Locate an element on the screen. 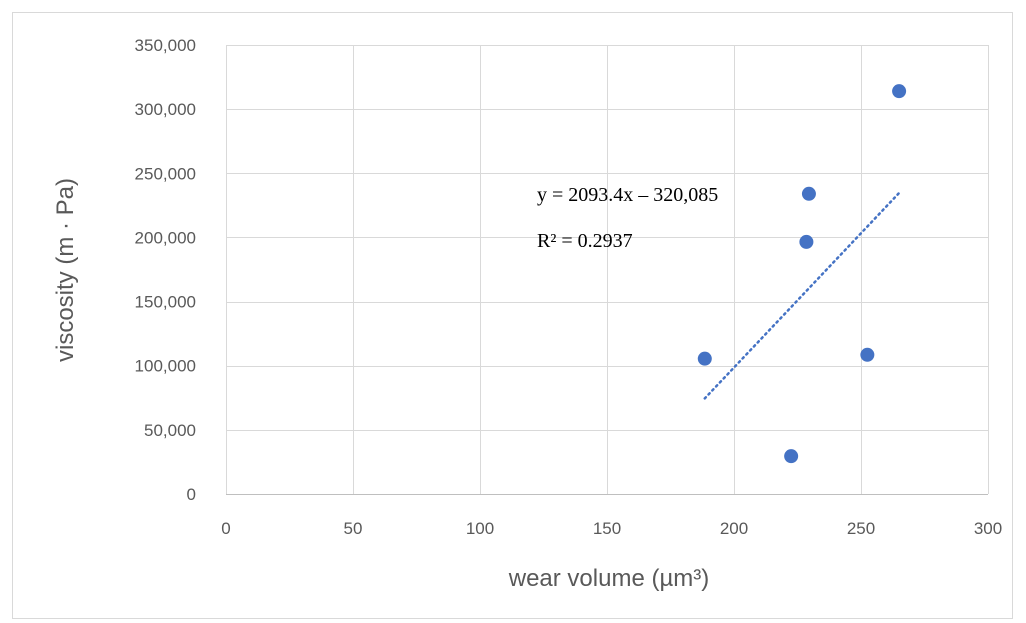  y-tick-label: 200,000 is located at coordinates (165, 237).